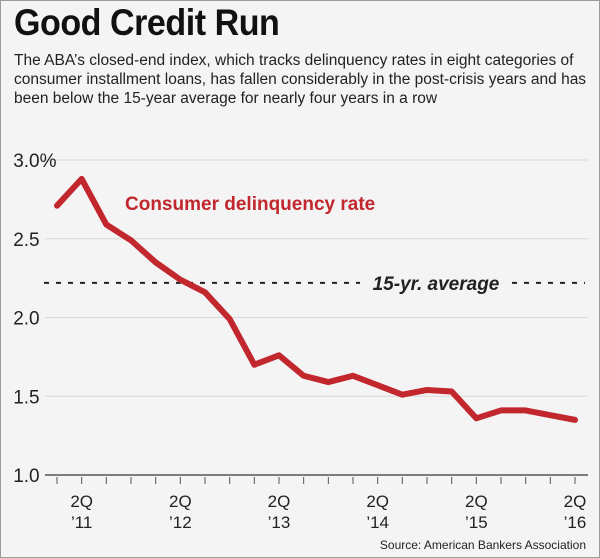 This screenshot has height=558, width=600. What do you see at coordinates (26, 397) in the screenshot?
I see `y-tick-label: 1.5` at bounding box center [26, 397].